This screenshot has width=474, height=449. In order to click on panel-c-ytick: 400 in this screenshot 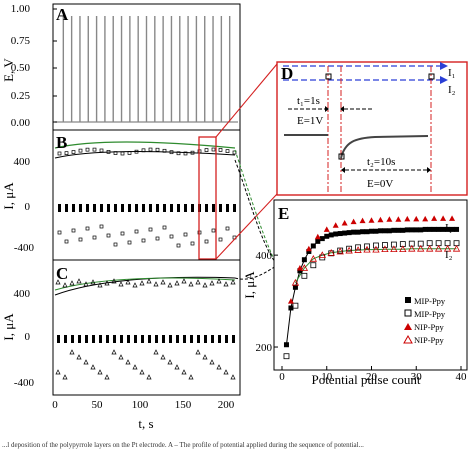, I will do `click(22, 294)`.